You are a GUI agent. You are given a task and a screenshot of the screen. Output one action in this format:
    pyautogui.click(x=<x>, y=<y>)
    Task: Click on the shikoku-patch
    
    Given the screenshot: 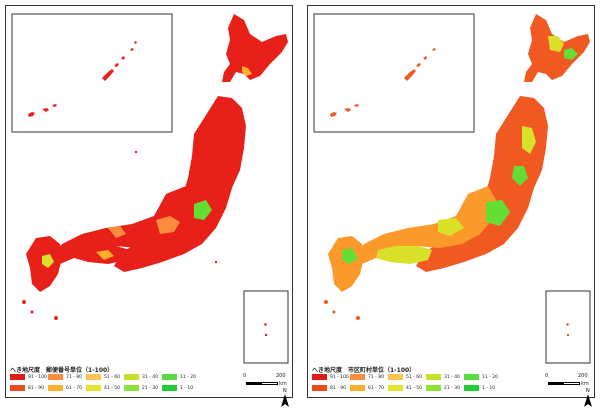 What is the action you would take?
    pyautogui.click(x=105, y=255)
    